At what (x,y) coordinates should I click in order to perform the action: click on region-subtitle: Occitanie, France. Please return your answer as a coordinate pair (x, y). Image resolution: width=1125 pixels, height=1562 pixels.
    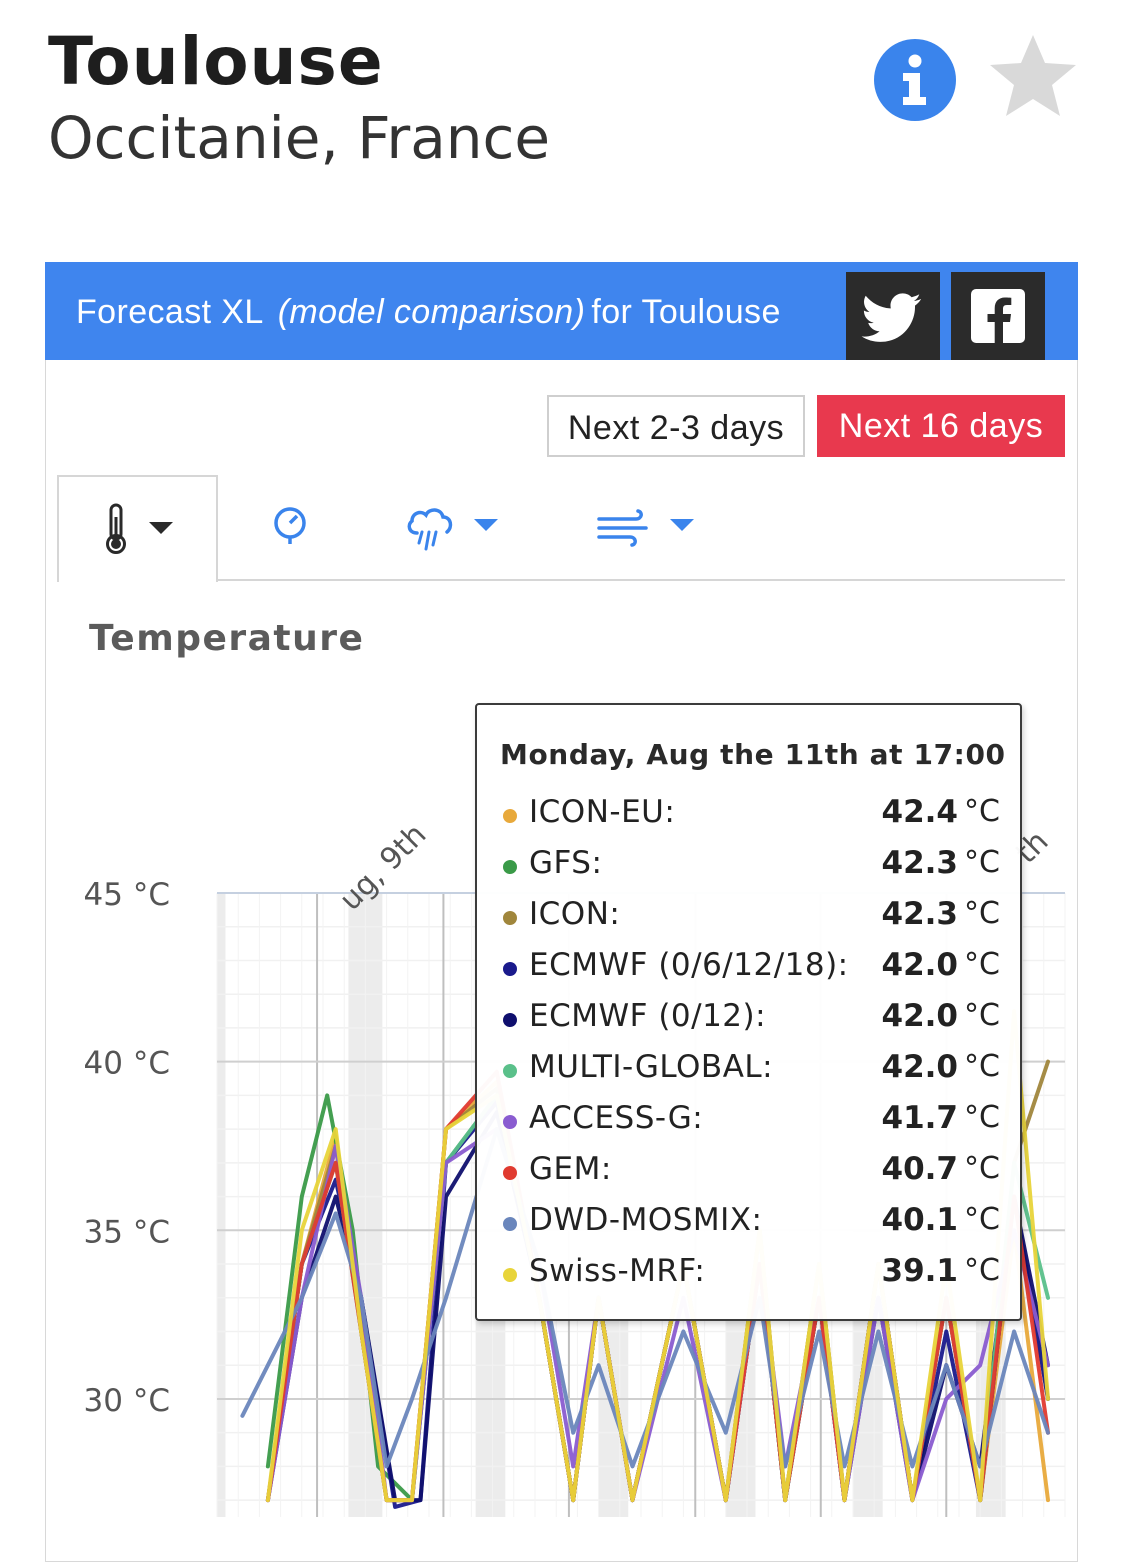
    Looking at the image, I should click on (299, 138).